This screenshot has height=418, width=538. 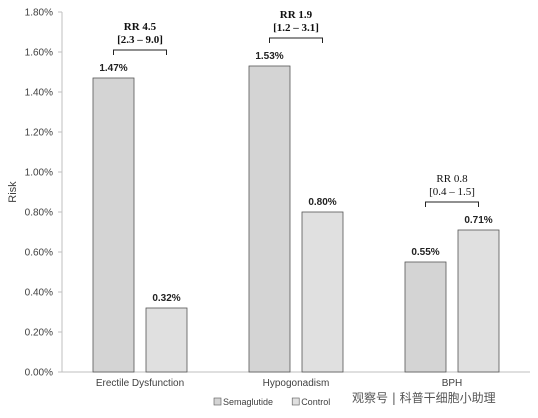 What do you see at coordinates (478, 220) in the screenshot?
I see `data-label: 0.71%` at bounding box center [478, 220].